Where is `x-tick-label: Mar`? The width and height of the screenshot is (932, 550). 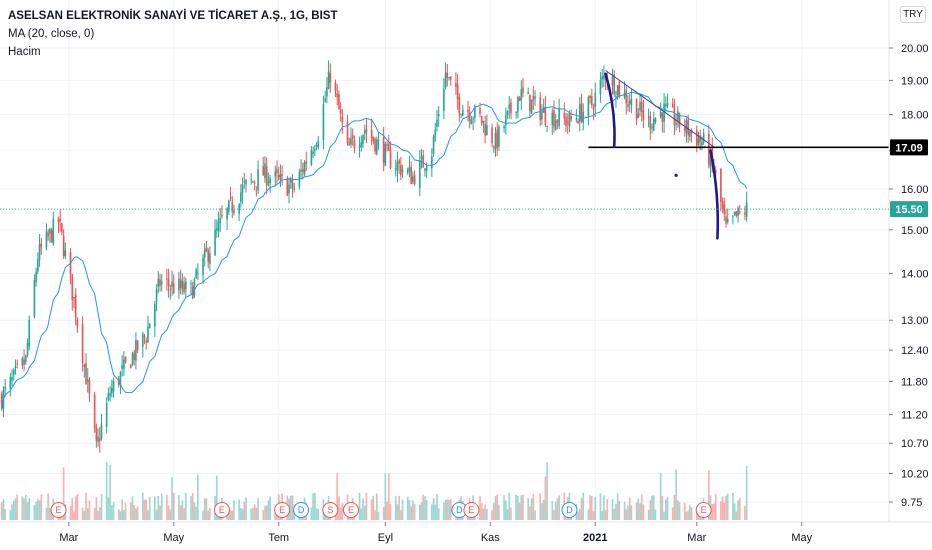
x-tick-label: Mar is located at coordinates (68, 538).